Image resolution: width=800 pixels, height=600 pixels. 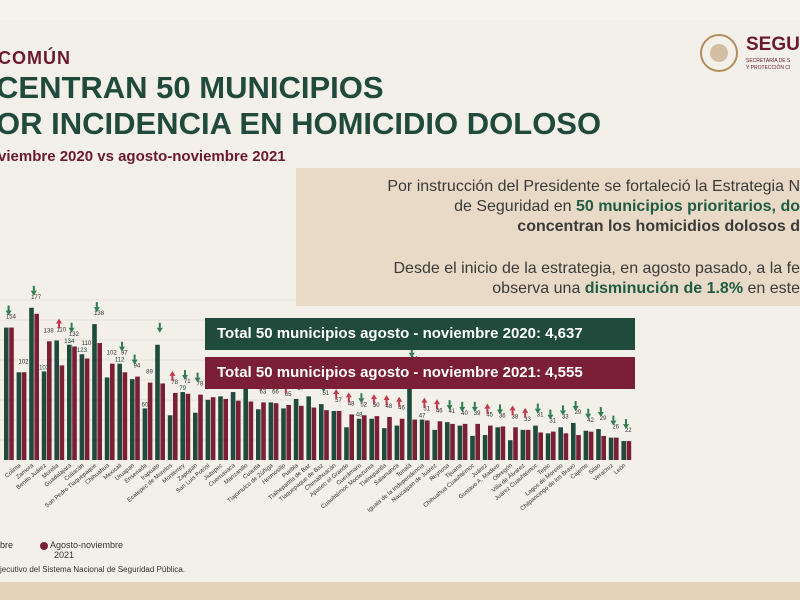 I want to click on value-label-2021: 22, so click(x=628, y=431).